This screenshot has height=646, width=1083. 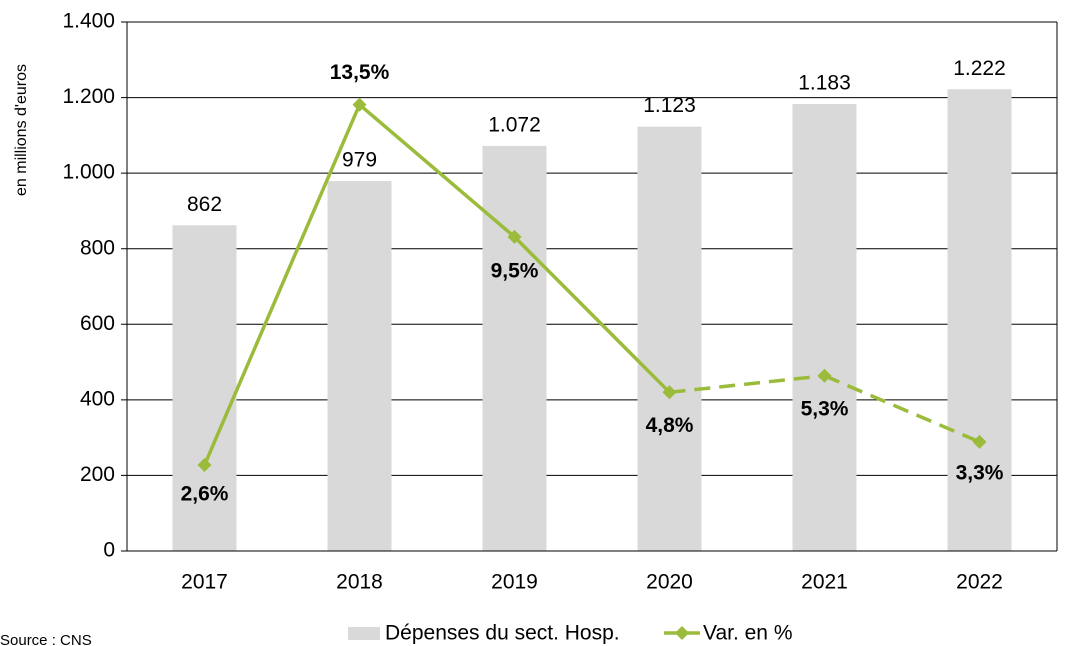 I want to click on y-axis-label: en millions d'euros, so click(x=21, y=130).